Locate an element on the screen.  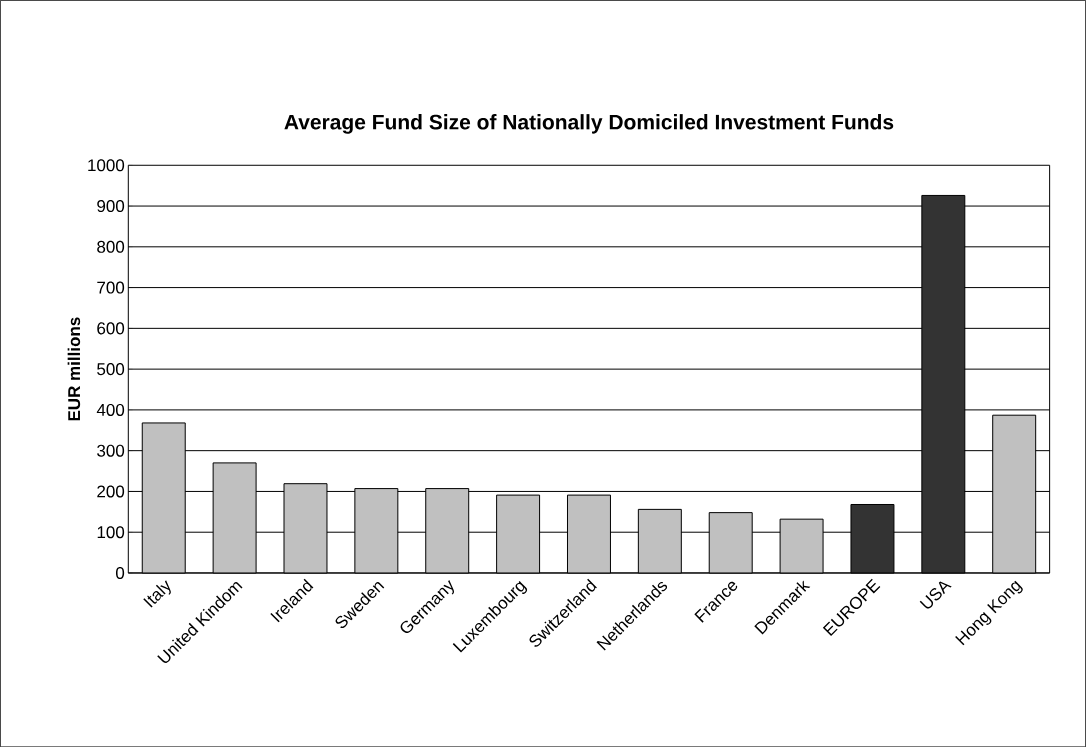
y-tick-label: 1000 is located at coordinates (106, 165).